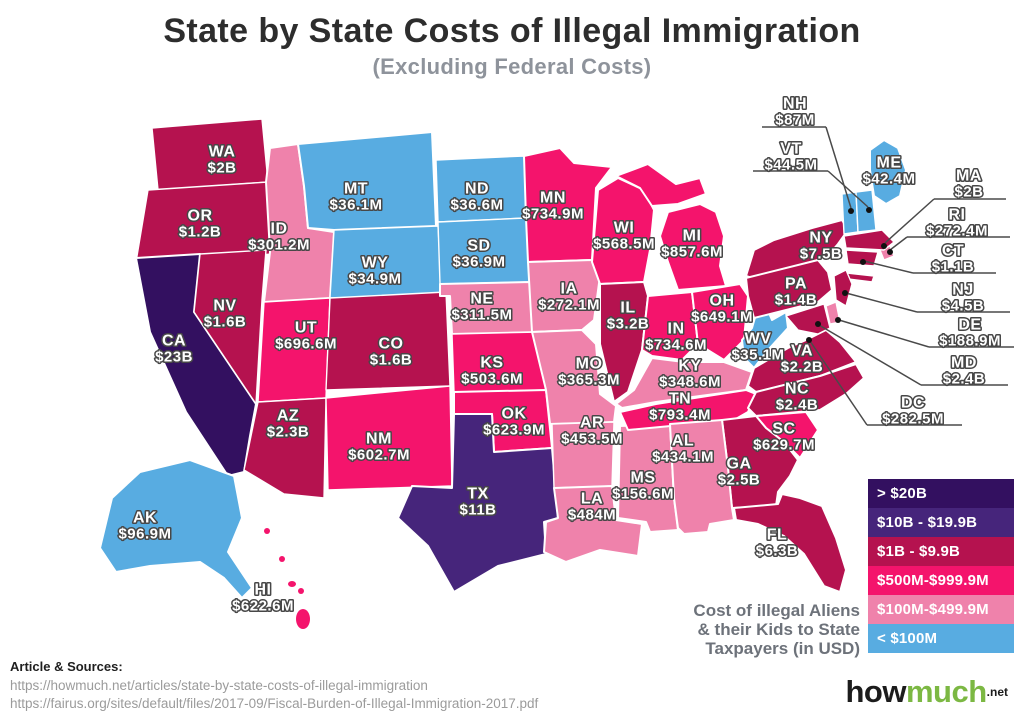 The width and height of the screenshot is (1024, 715). Describe the element at coordinates (481, 299) in the screenshot. I see `state-label-NE: NE` at that location.